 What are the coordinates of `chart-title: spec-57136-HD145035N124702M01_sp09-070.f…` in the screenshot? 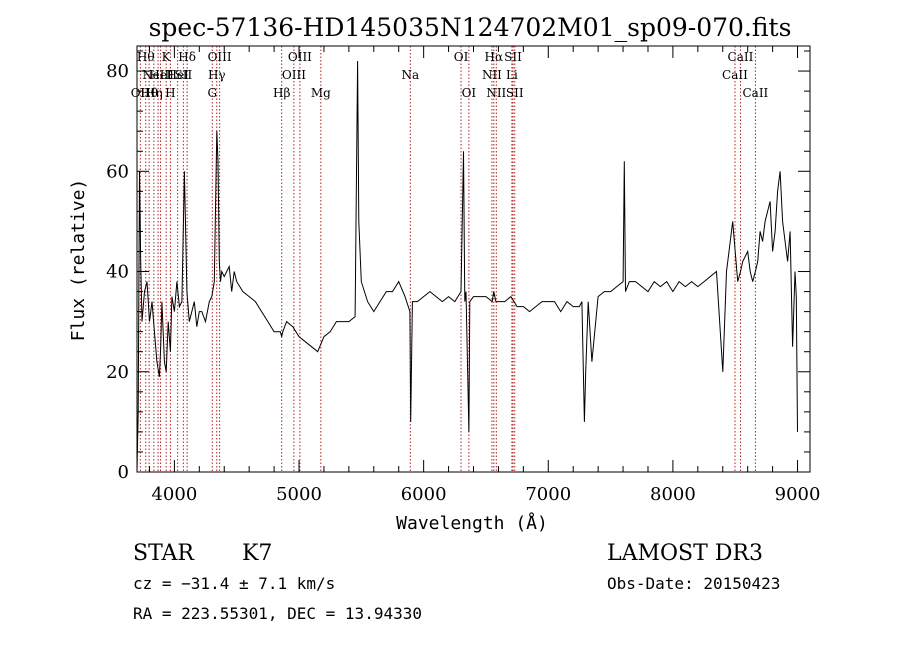 It's located at (470, 27).